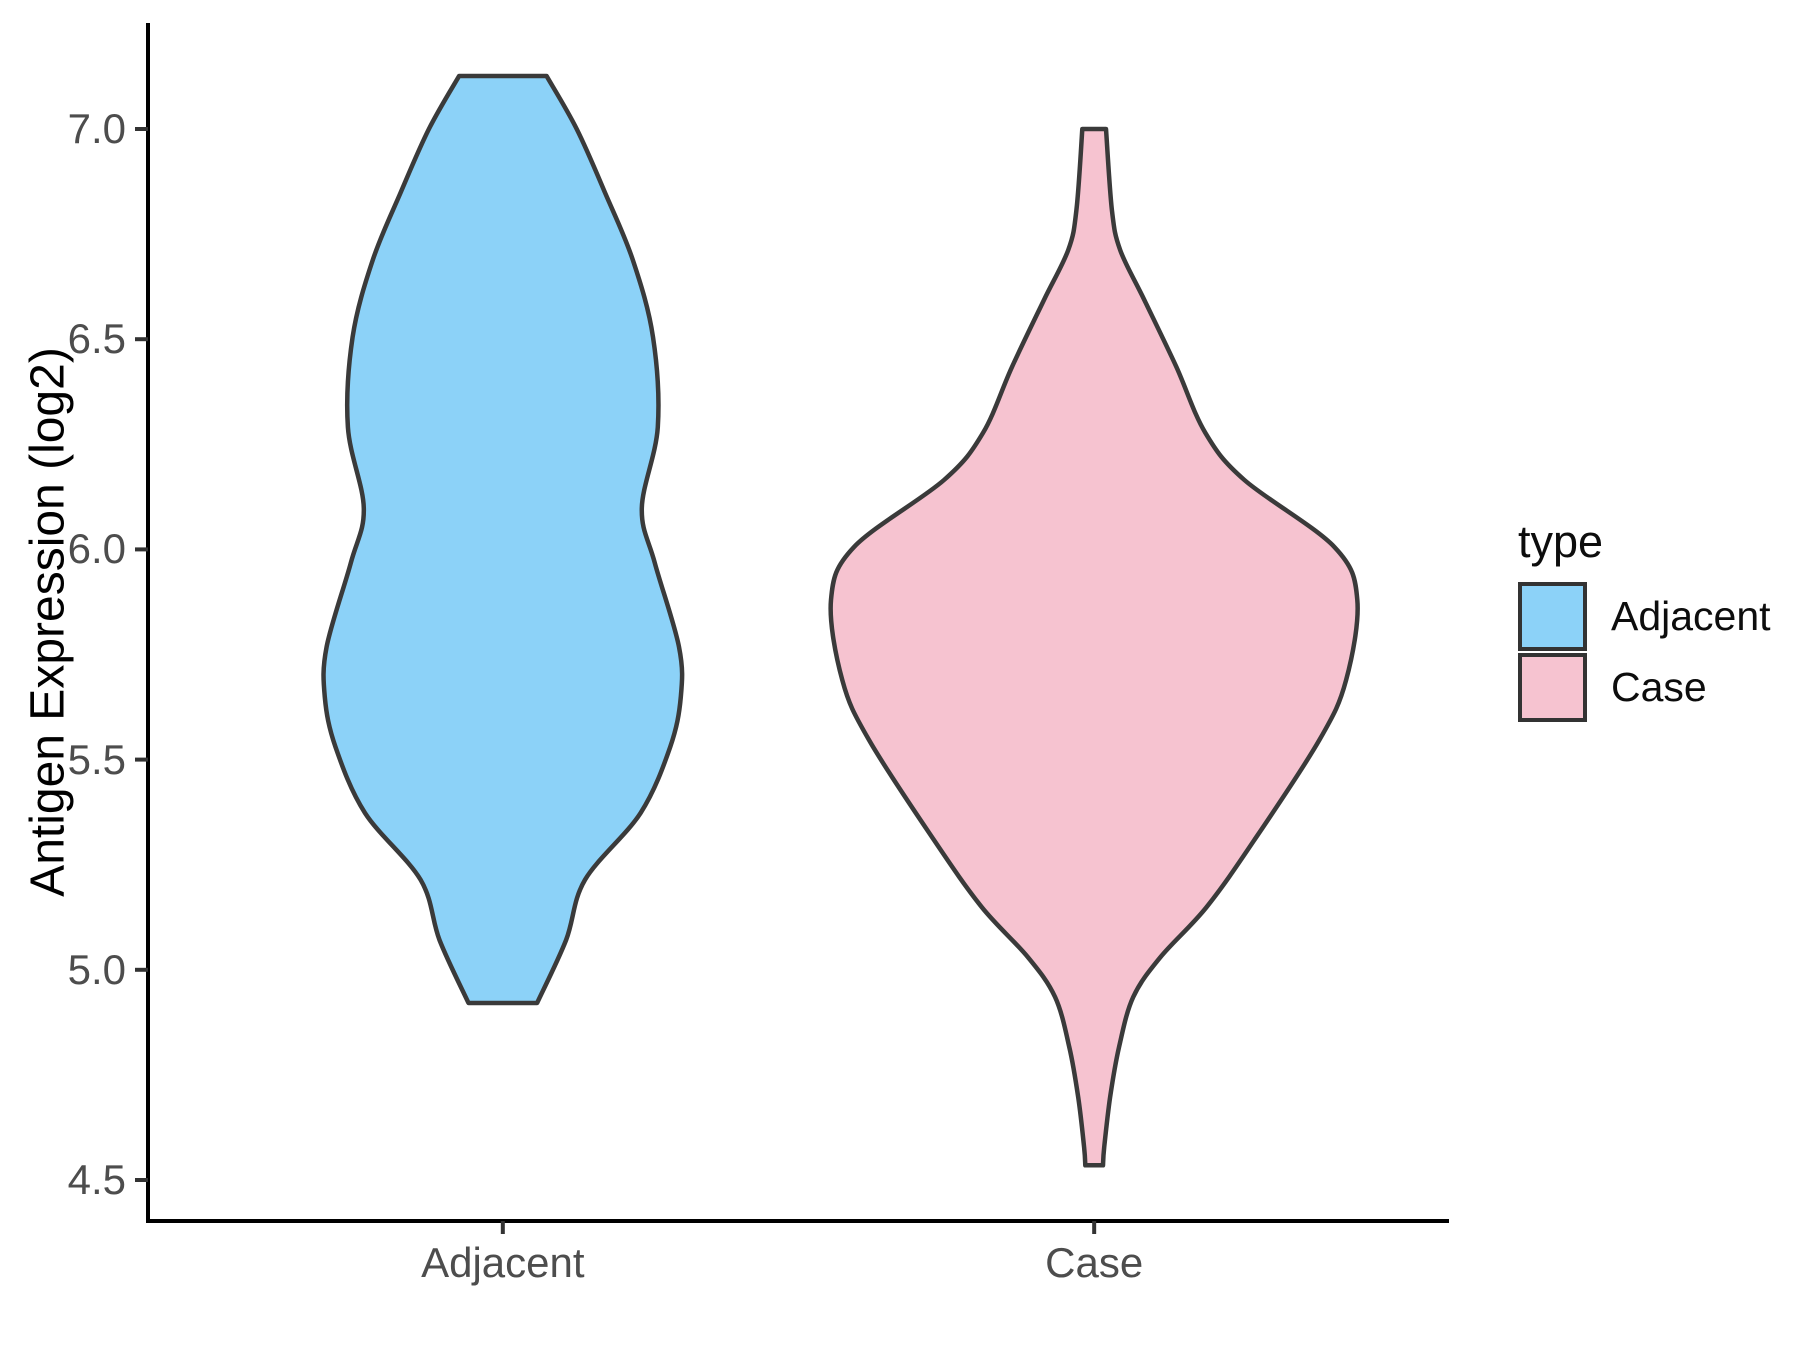  Describe the element at coordinates (48, 622) in the screenshot. I see `y-axis-title: Antigen Expression (log2)` at that location.